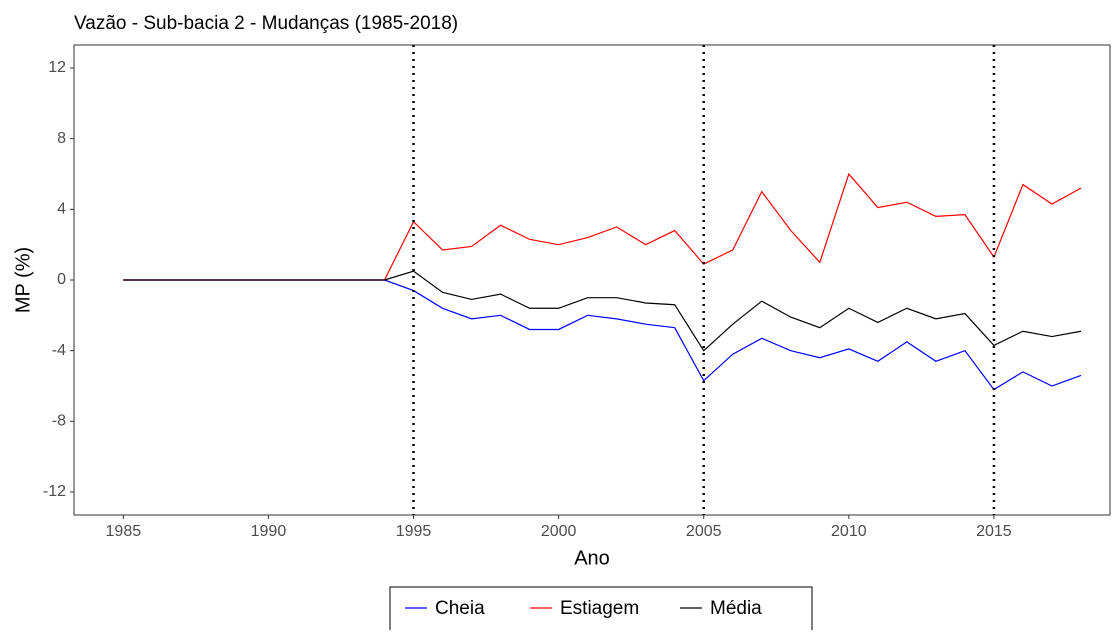  Describe the element at coordinates (849, 531) in the screenshot. I see `x-tick-label: 2010` at that location.